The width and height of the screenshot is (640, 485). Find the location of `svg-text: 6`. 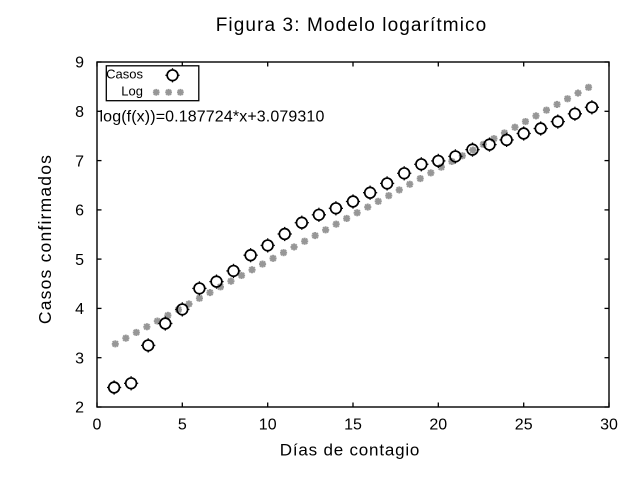

svg-text: 6 is located at coordinates (79, 211).